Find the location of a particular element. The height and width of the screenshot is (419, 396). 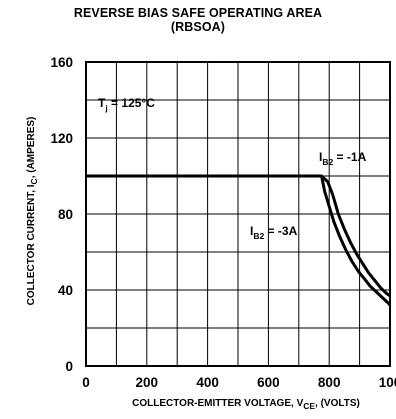

y-tick-label: 80 is located at coordinates (65, 214).